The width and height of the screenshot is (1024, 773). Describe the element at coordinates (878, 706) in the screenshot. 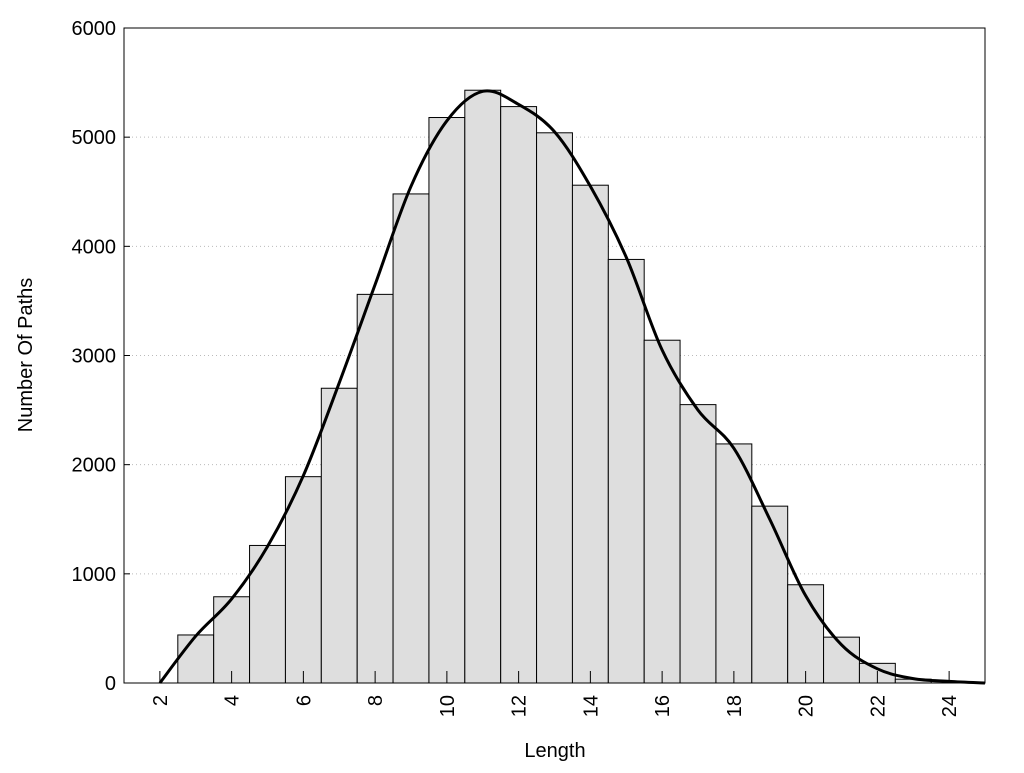

I see `x-tick-label: 22` at that location.